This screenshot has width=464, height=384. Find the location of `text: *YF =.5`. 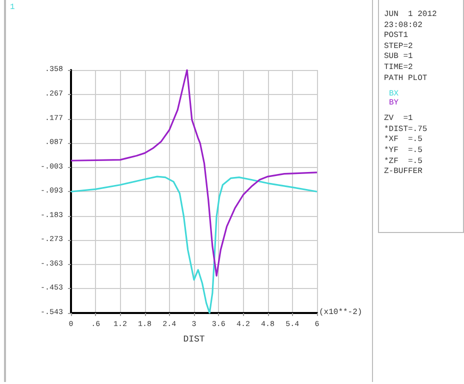

text: *YF =.5 is located at coordinates (403, 151).